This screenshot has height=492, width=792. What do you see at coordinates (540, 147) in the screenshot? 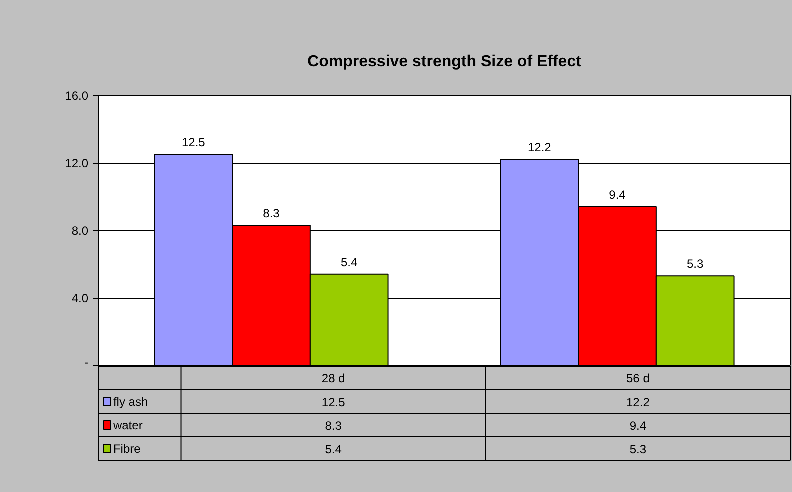
I see `data-label: 12.2` at bounding box center [540, 147].